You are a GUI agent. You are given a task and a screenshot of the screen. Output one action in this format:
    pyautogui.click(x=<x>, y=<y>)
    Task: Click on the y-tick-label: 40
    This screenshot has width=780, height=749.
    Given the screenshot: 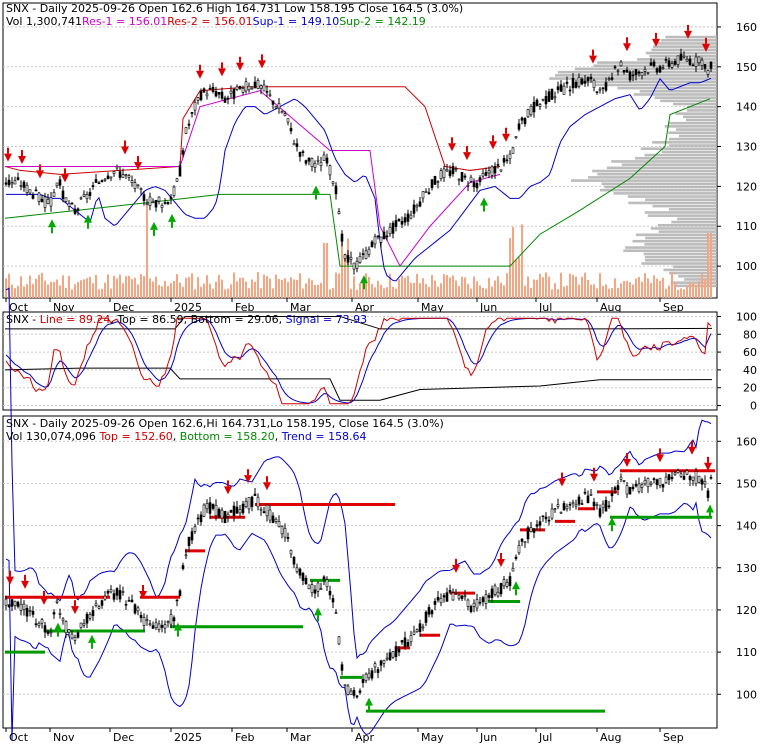 What is the action you would take?
    pyautogui.click(x=750, y=370)
    